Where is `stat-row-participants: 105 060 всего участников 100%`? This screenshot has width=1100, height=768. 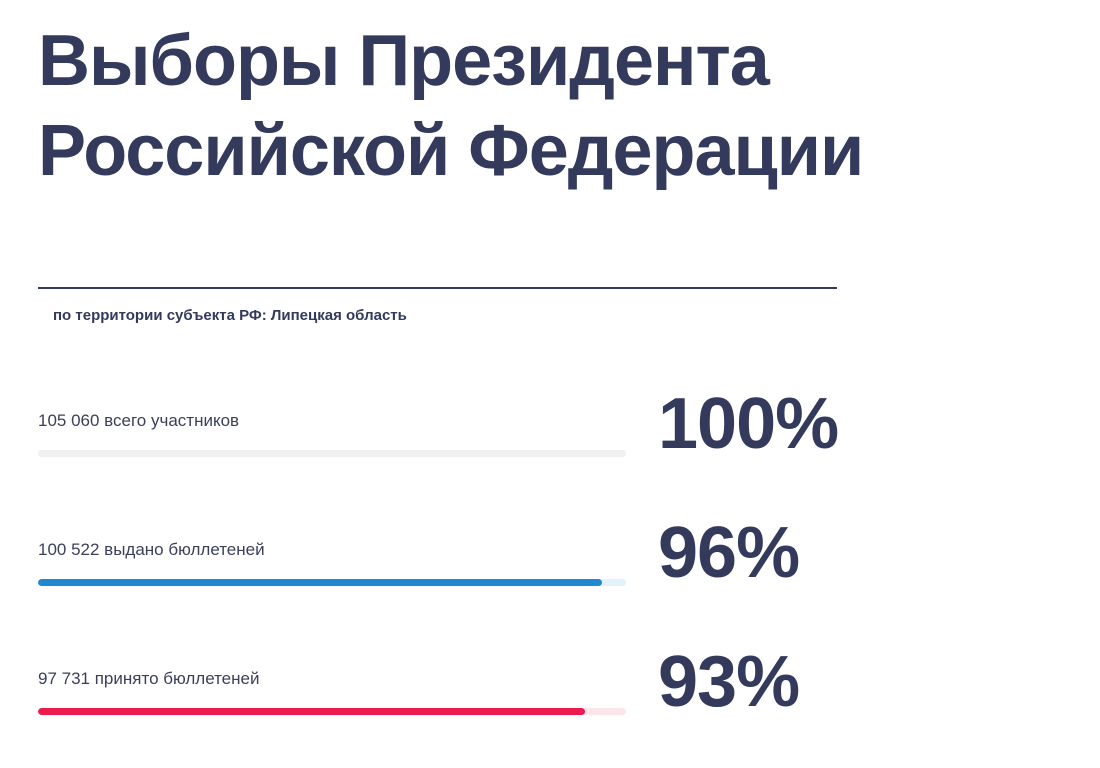 stat-row-participants: 105 060 всего участников 100% is located at coordinates (438, 442).